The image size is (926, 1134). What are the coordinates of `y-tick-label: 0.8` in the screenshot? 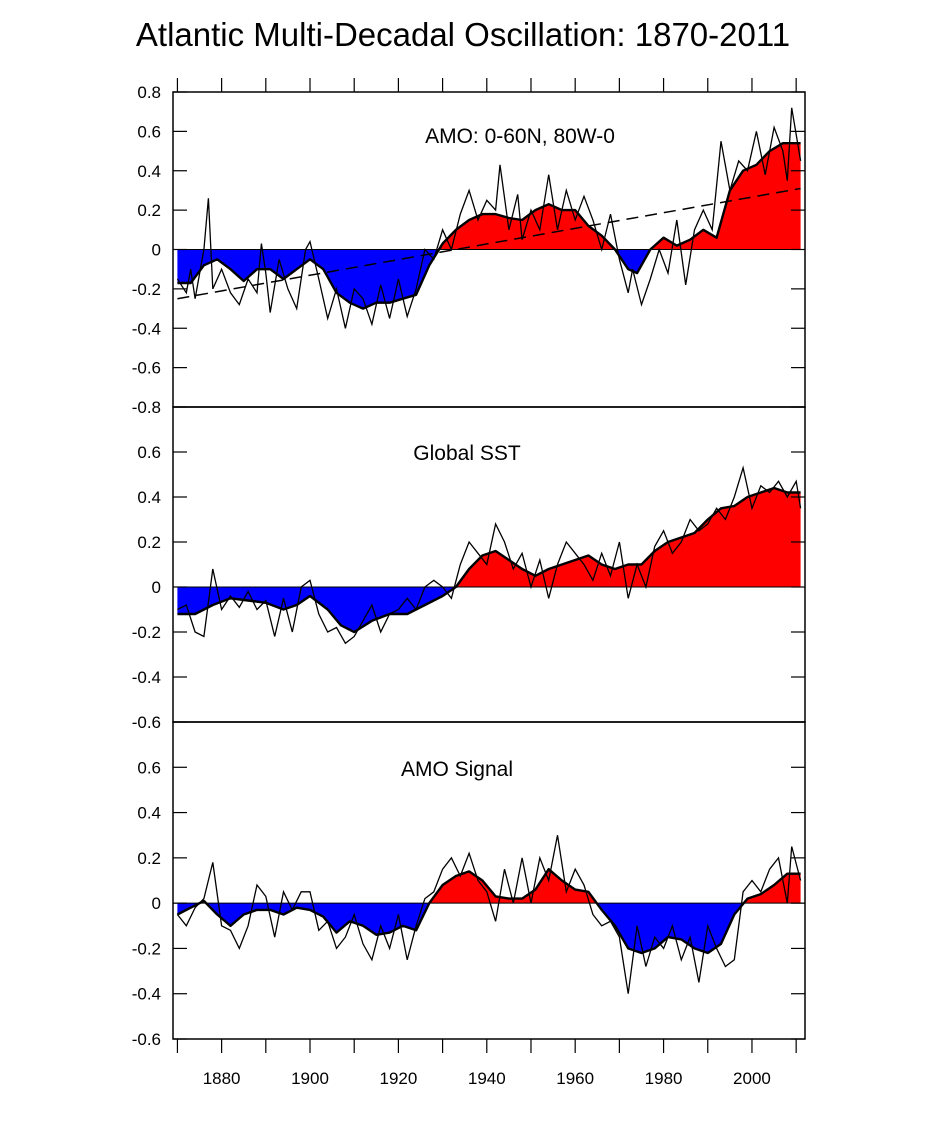 It's located at (149, 92).